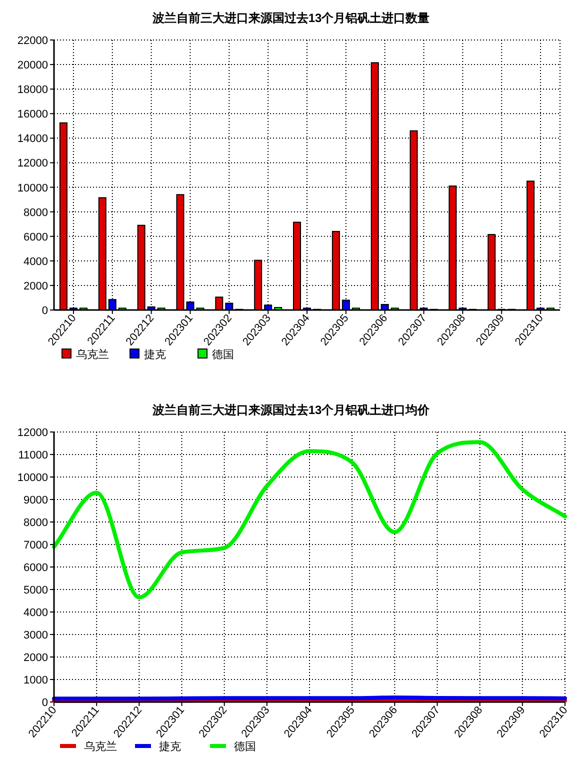  I want to click on chart-title: 波兰自前三大进口来源国过去13个月铝矾土进口均价, so click(291, 410).